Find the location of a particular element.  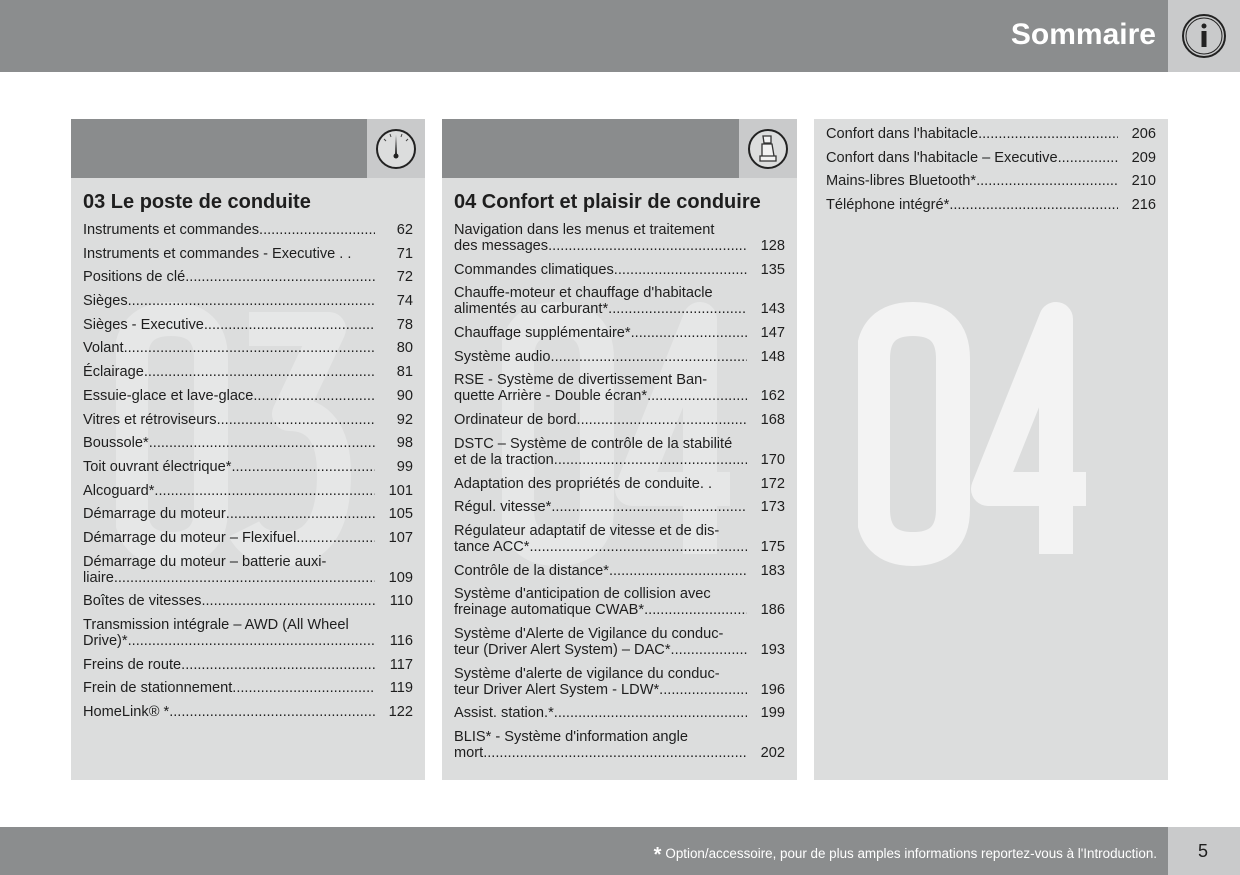

toc-entry: Commandes climatiques 135 is located at coordinates (619, 270).